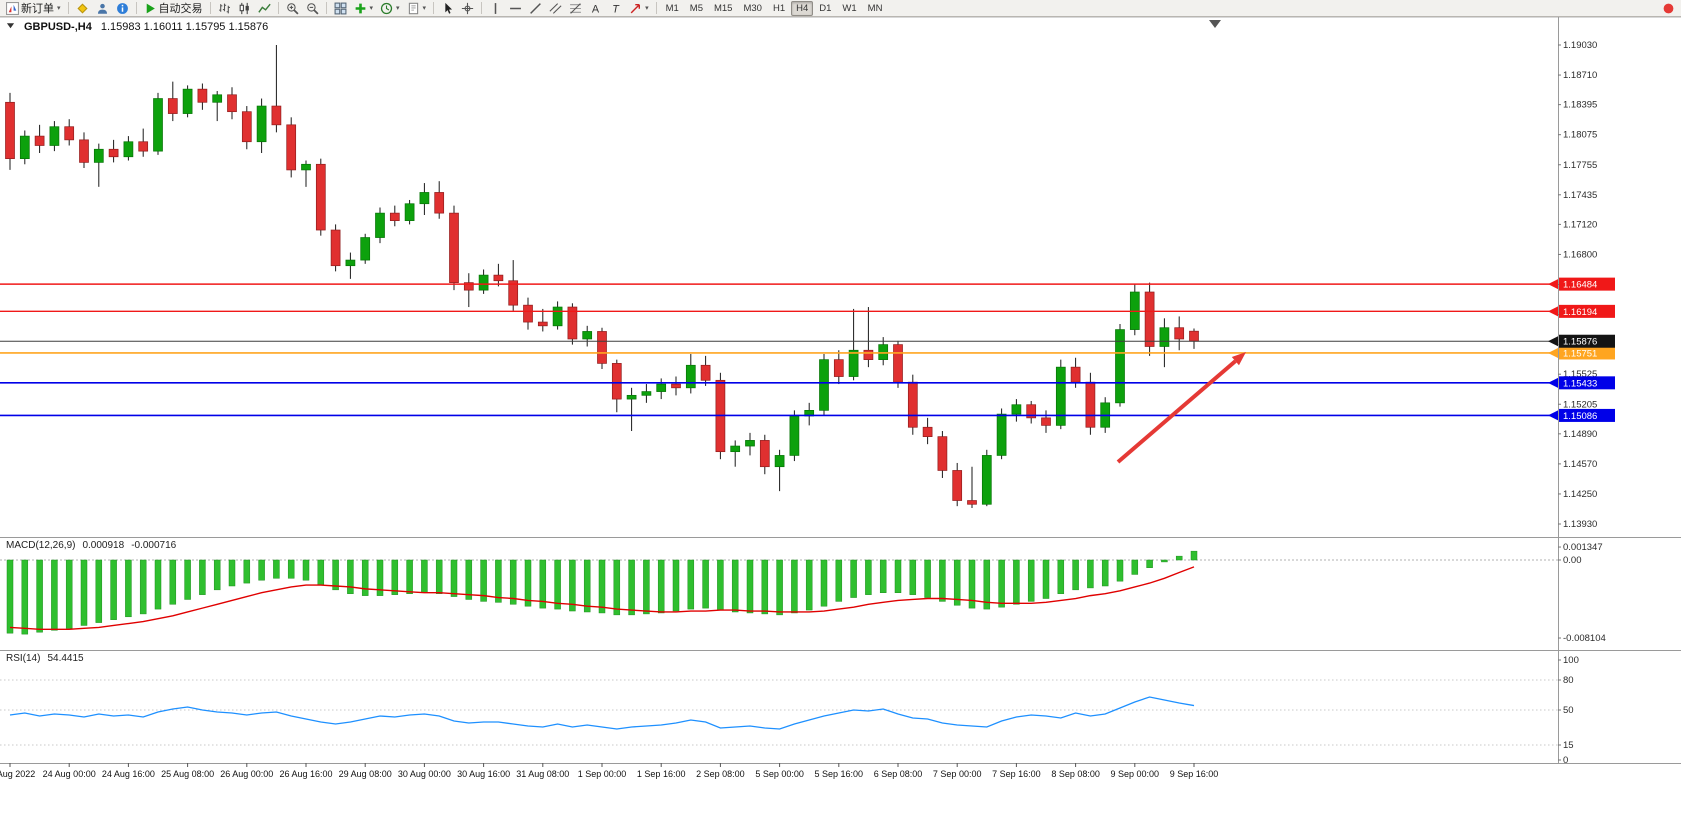  I want to click on trendline-icon, so click(535, 8).